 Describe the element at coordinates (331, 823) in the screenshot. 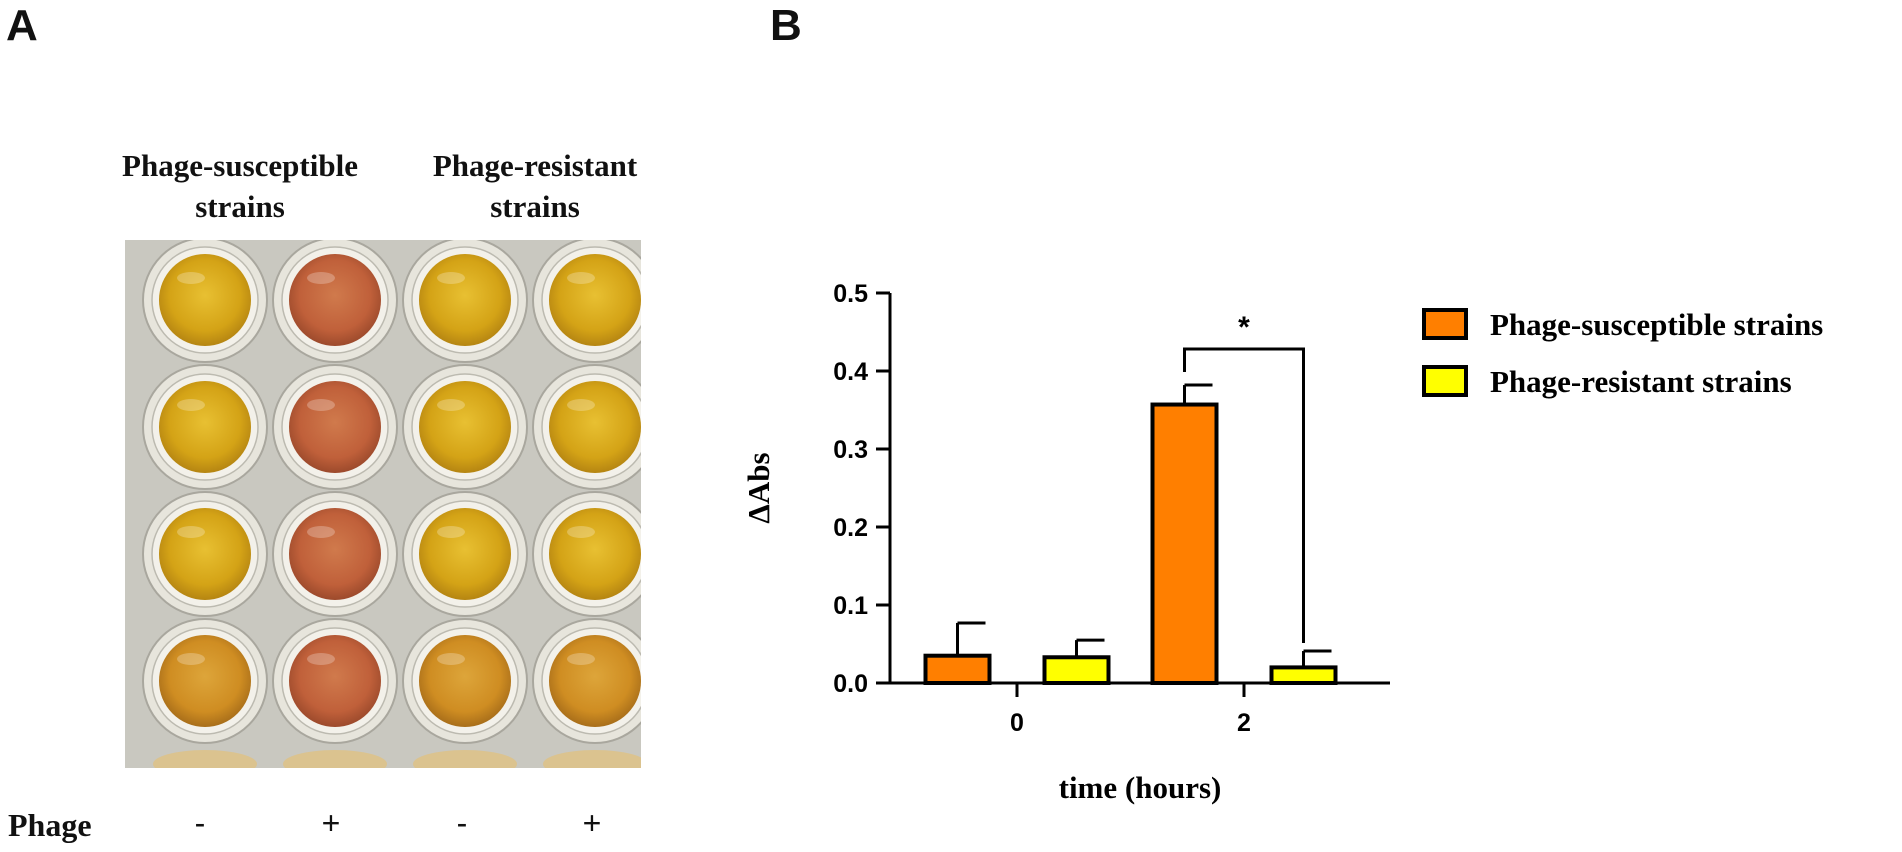

I see `phage-sign-2: +` at that location.